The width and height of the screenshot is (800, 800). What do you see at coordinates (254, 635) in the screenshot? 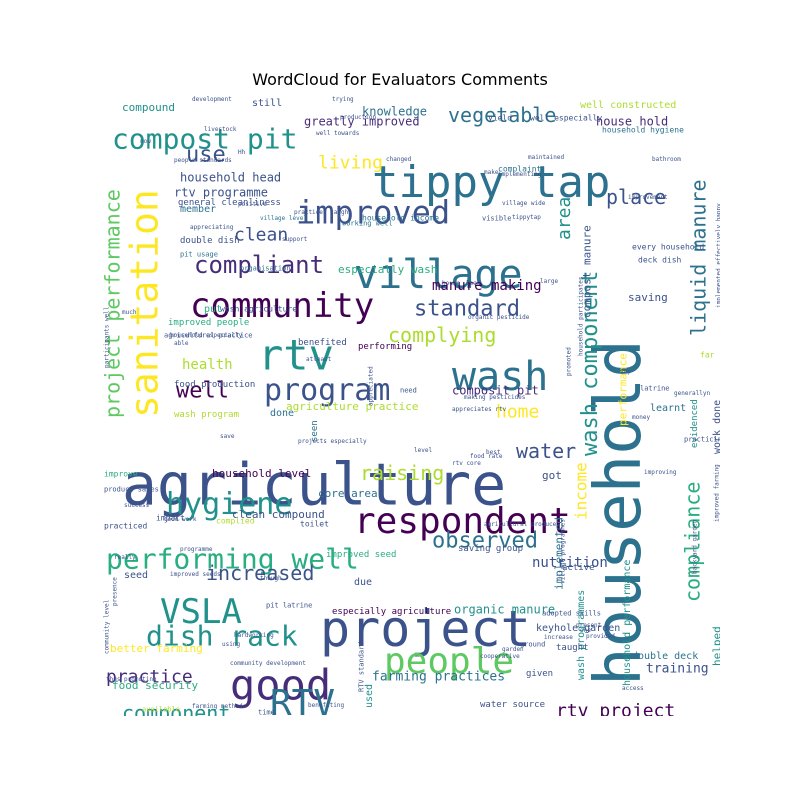
I see `word-hardworking: hardworking` at bounding box center [254, 635].